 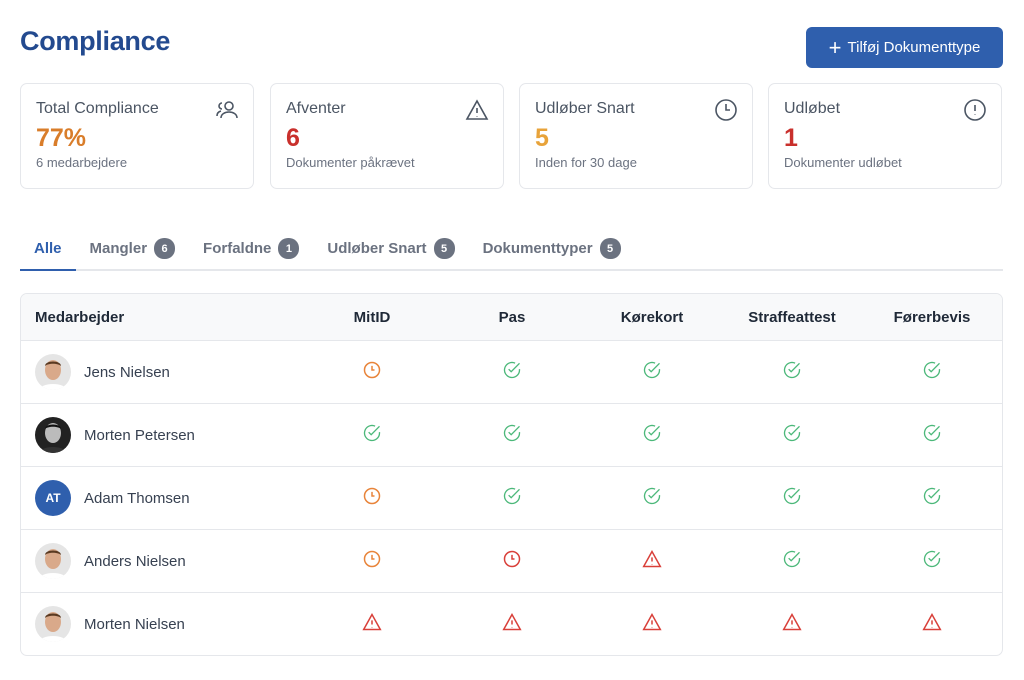 I want to click on column-header: Kørekort, so click(x=652, y=317).